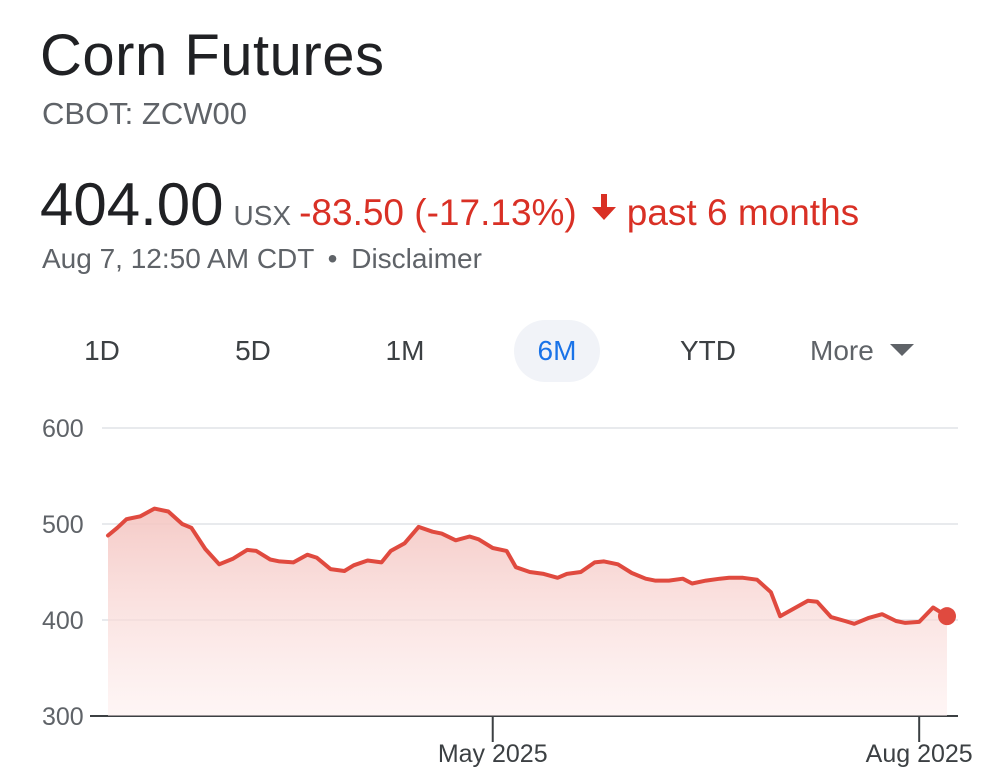 Image resolution: width=1000 pixels, height=782 pixels. I want to click on tab-1m: 1M, so click(405, 350).